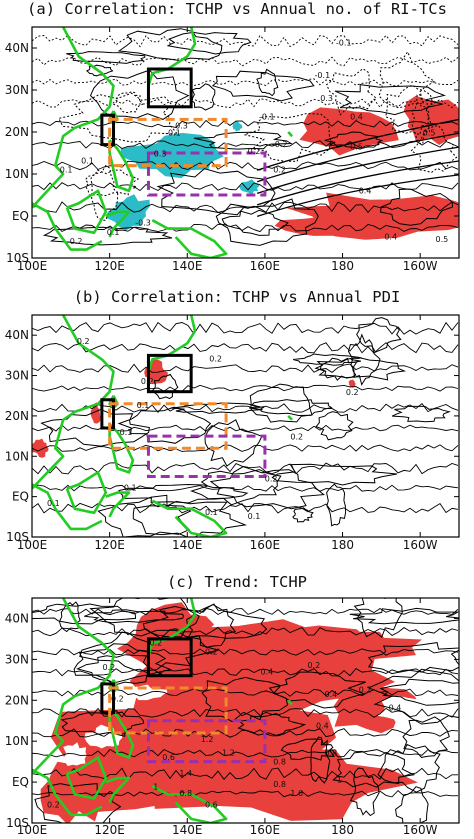 This screenshot has height=839, width=474. Describe the element at coordinates (17, 132) in the screenshot. I see `y-tick-label: 20N` at that location.